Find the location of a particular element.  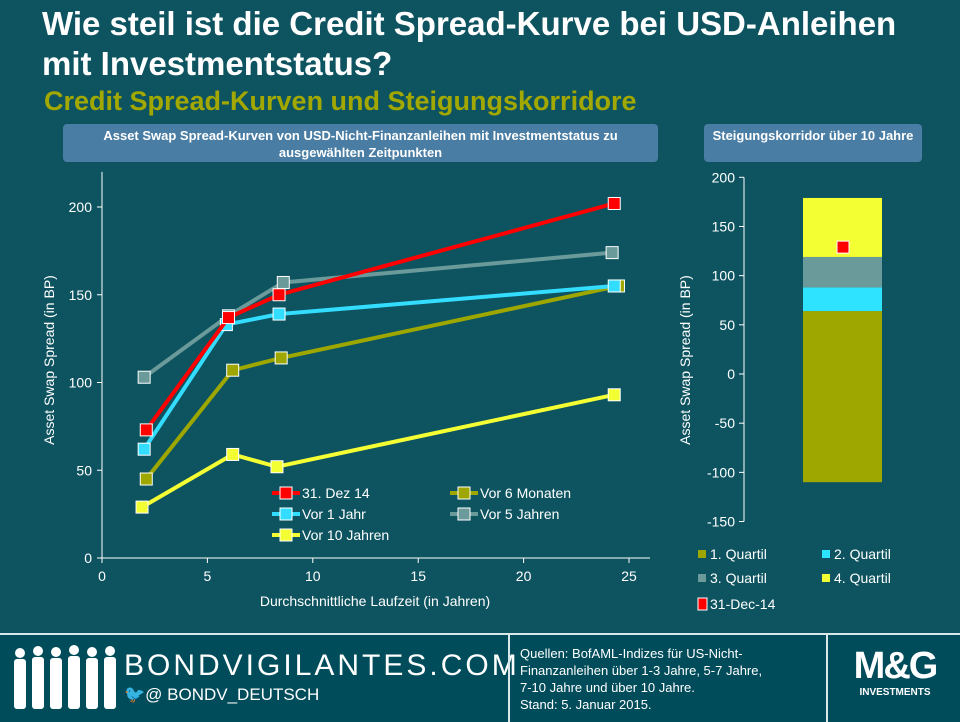

twitter-handle: 🐦@ BONDV_DEUTSCH is located at coordinates (222, 694).